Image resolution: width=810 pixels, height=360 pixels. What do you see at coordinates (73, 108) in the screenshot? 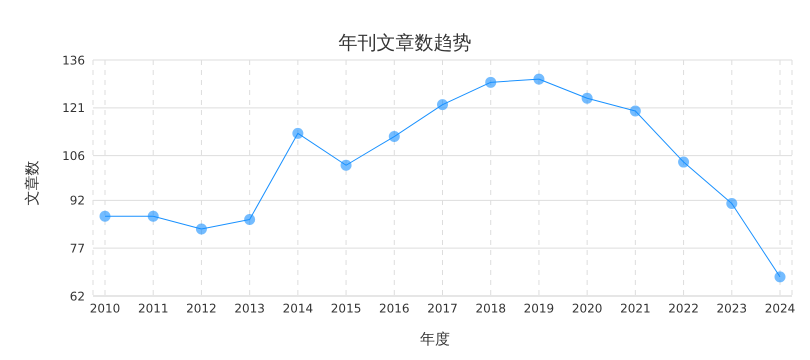
I see `y-tick-label: 121` at bounding box center [73, 108].